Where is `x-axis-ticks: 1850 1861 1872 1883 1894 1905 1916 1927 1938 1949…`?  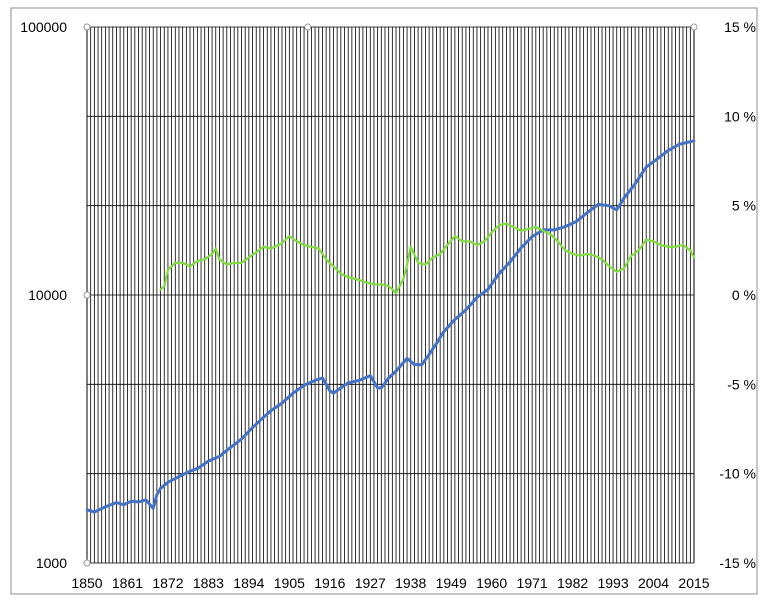
x-axis-ticks: 1850 1861 1872 1883 1894 1905 1916 1927 1938 1949… is located at coordinates (390, 583).